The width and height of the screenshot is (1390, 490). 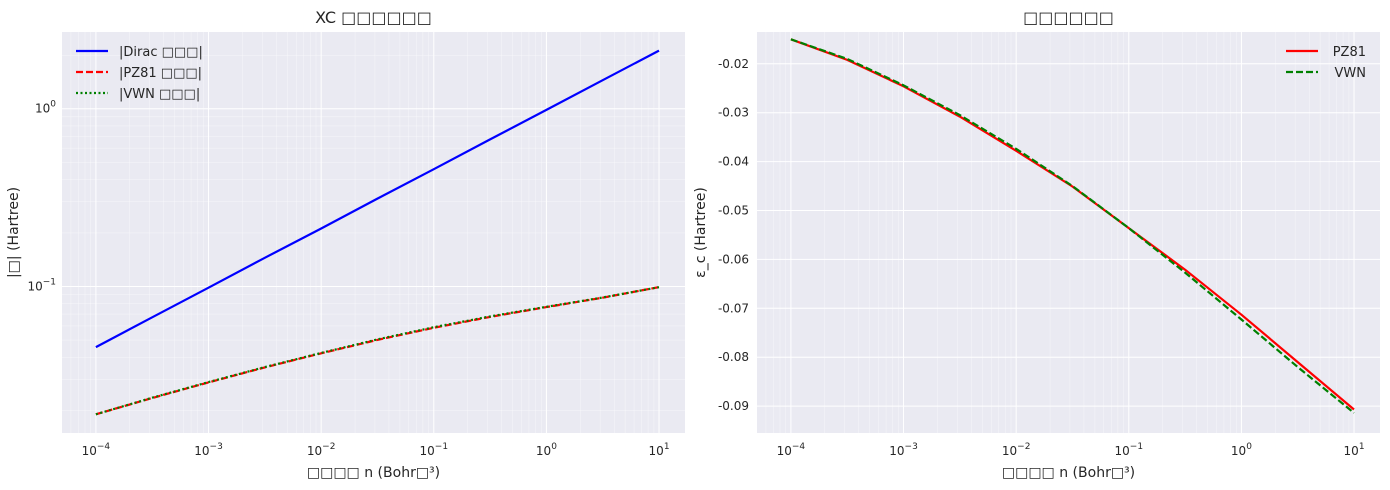 What do you see at coordinates (733, 406) in the screenshot?
I see `y-tick-label: -0.09` at bounding box center [733, 406].